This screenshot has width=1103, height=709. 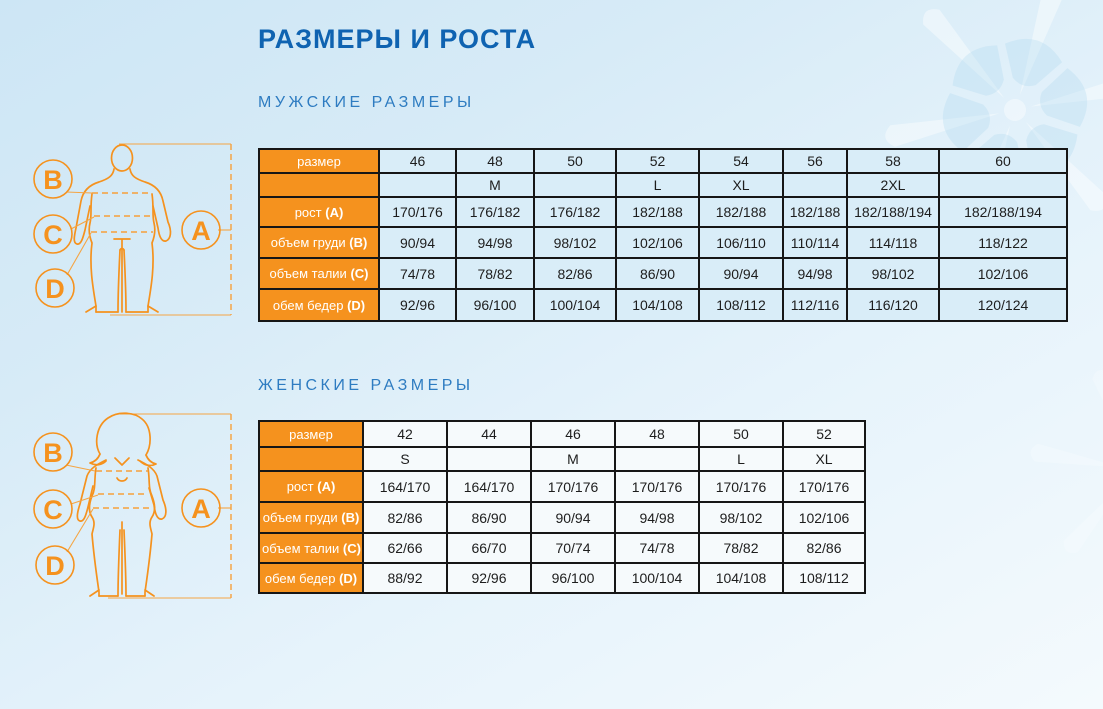 I want to click on measure-label-cell: объем груди (B), so click(x=311, y=517).